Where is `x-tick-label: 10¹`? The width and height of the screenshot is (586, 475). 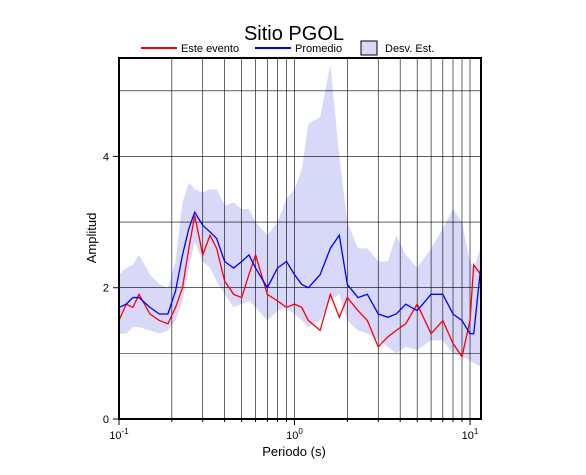
x-tick-label: 10¹ is located at coordinates (470, 434).